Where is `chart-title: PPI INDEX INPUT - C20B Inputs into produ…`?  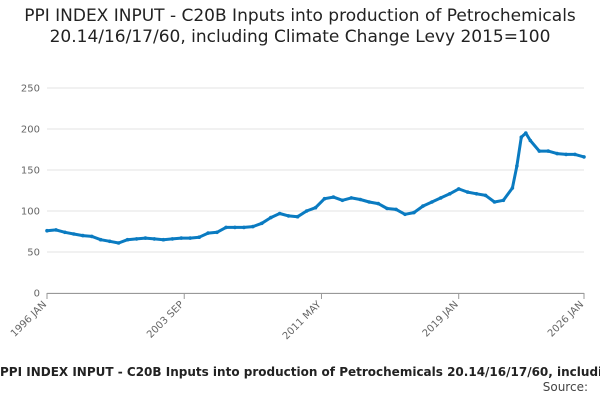
chart-title: PPI INDEX INPUT - C20B Inputs into produ… is located at coordinates (300, 26).